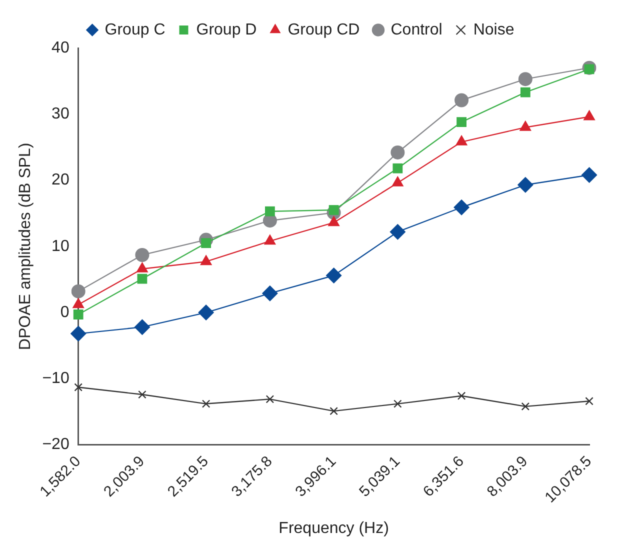 Image resolution: width=618 pixels, height=550 pixels. Describe the element at coordinates (226, 29) in the screenshot. I see `legend-label: Group D` at that location.